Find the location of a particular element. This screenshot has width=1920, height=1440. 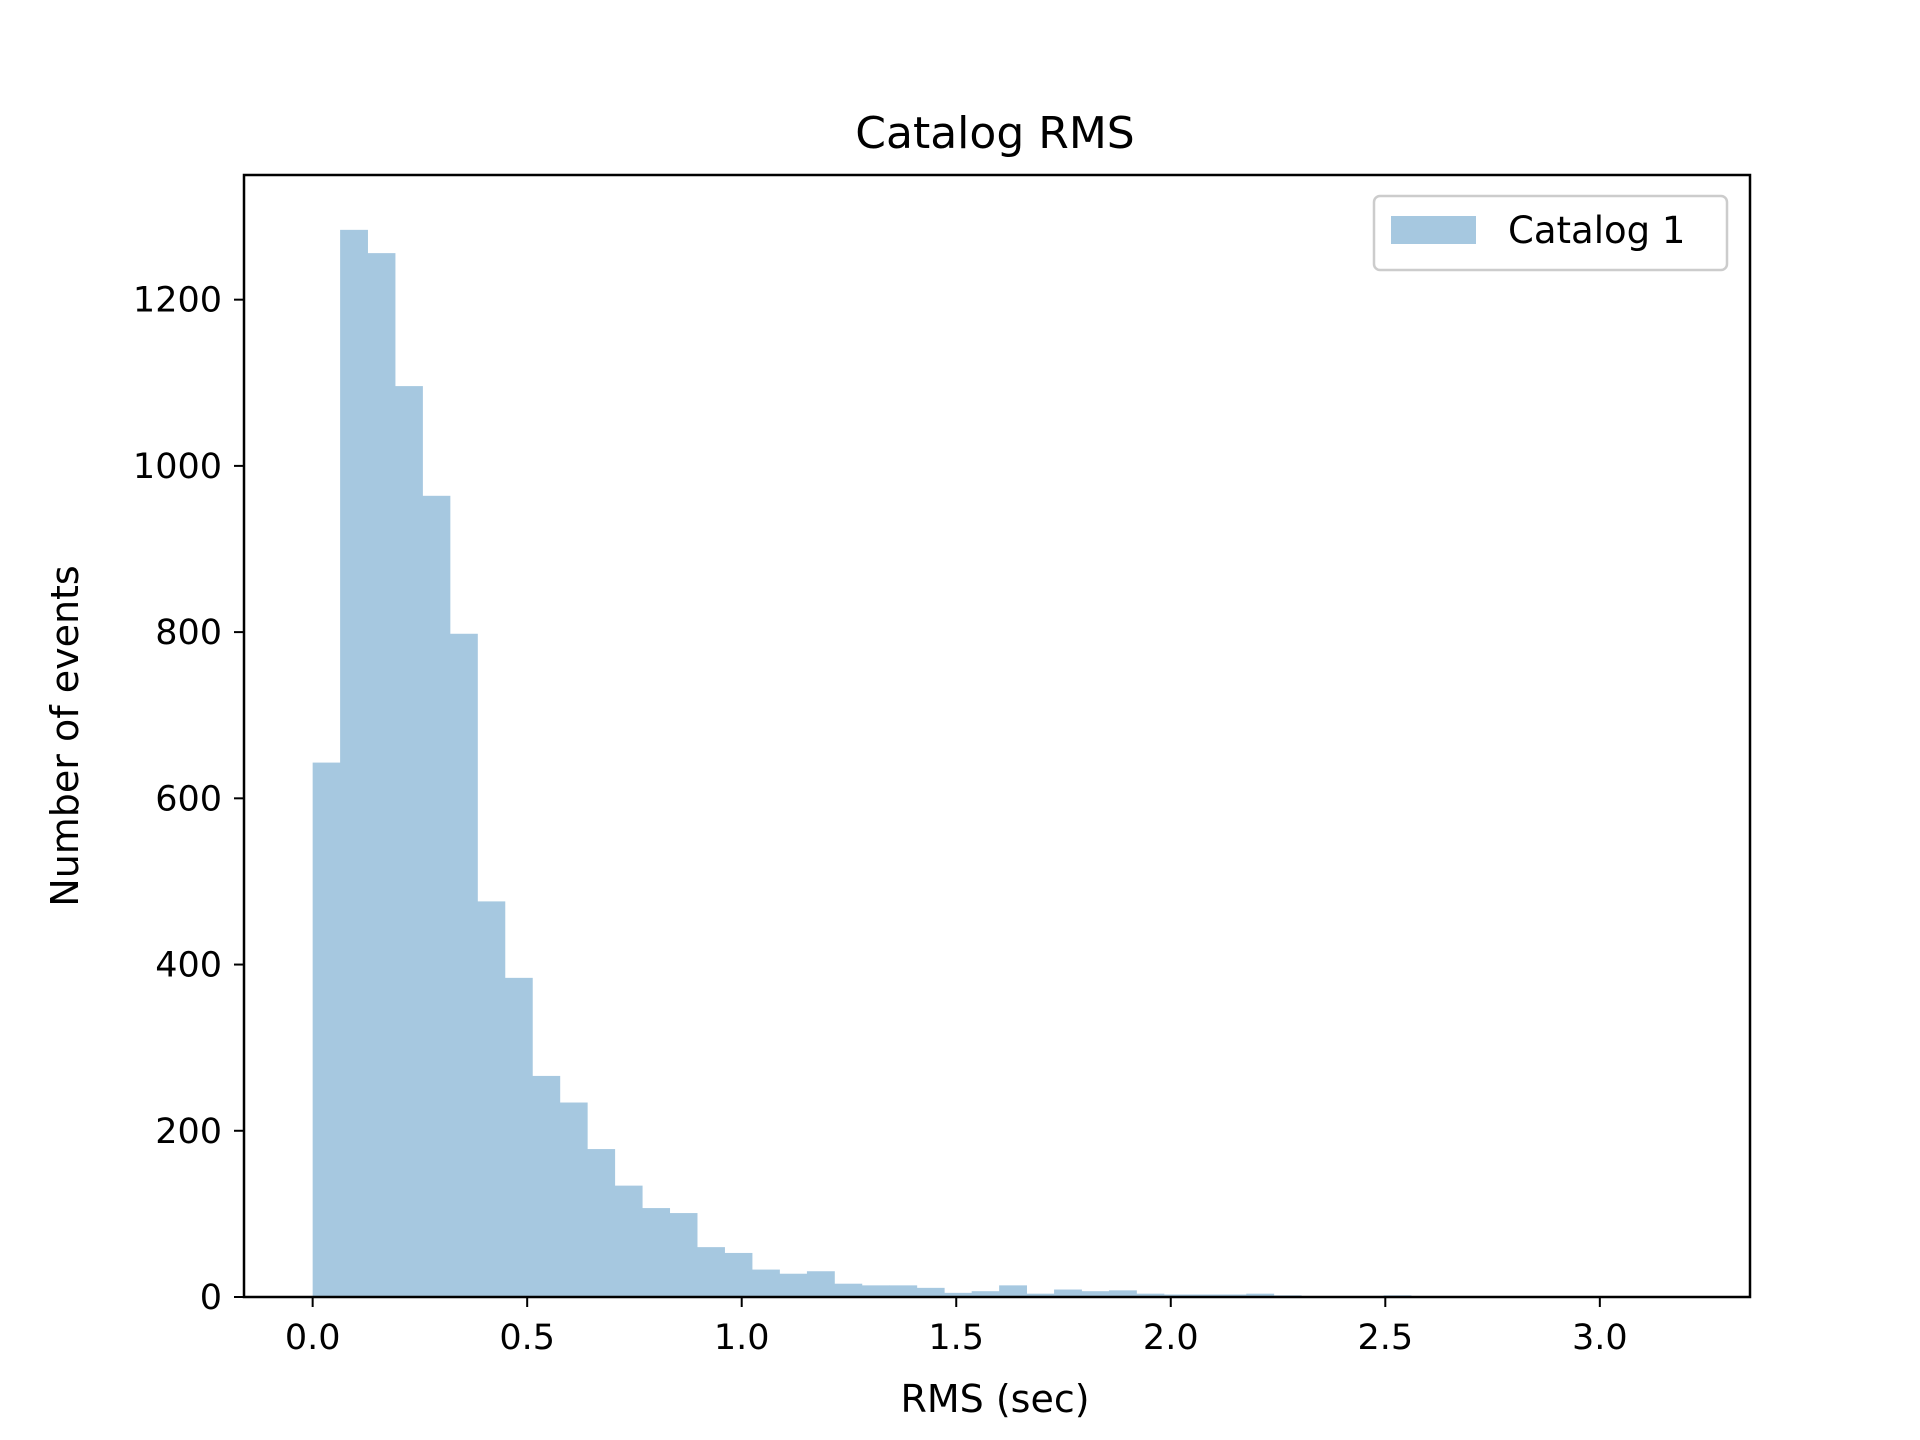

y-axis-label: Number of events is located at coordinates (65, 735).